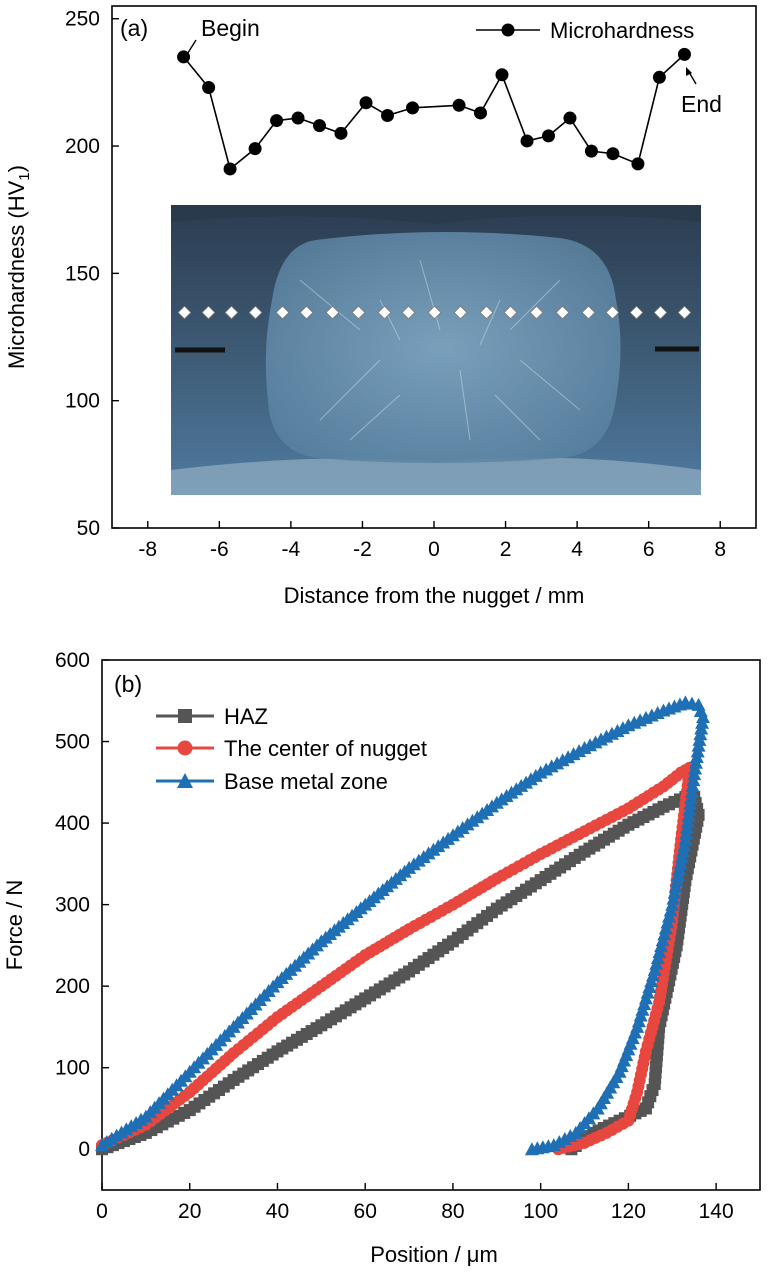 The image size is (768, 1276). Describe the element at coordinates (72, 986) in the screenshot. I see `panel-b-ytick-label: 200` at that location.